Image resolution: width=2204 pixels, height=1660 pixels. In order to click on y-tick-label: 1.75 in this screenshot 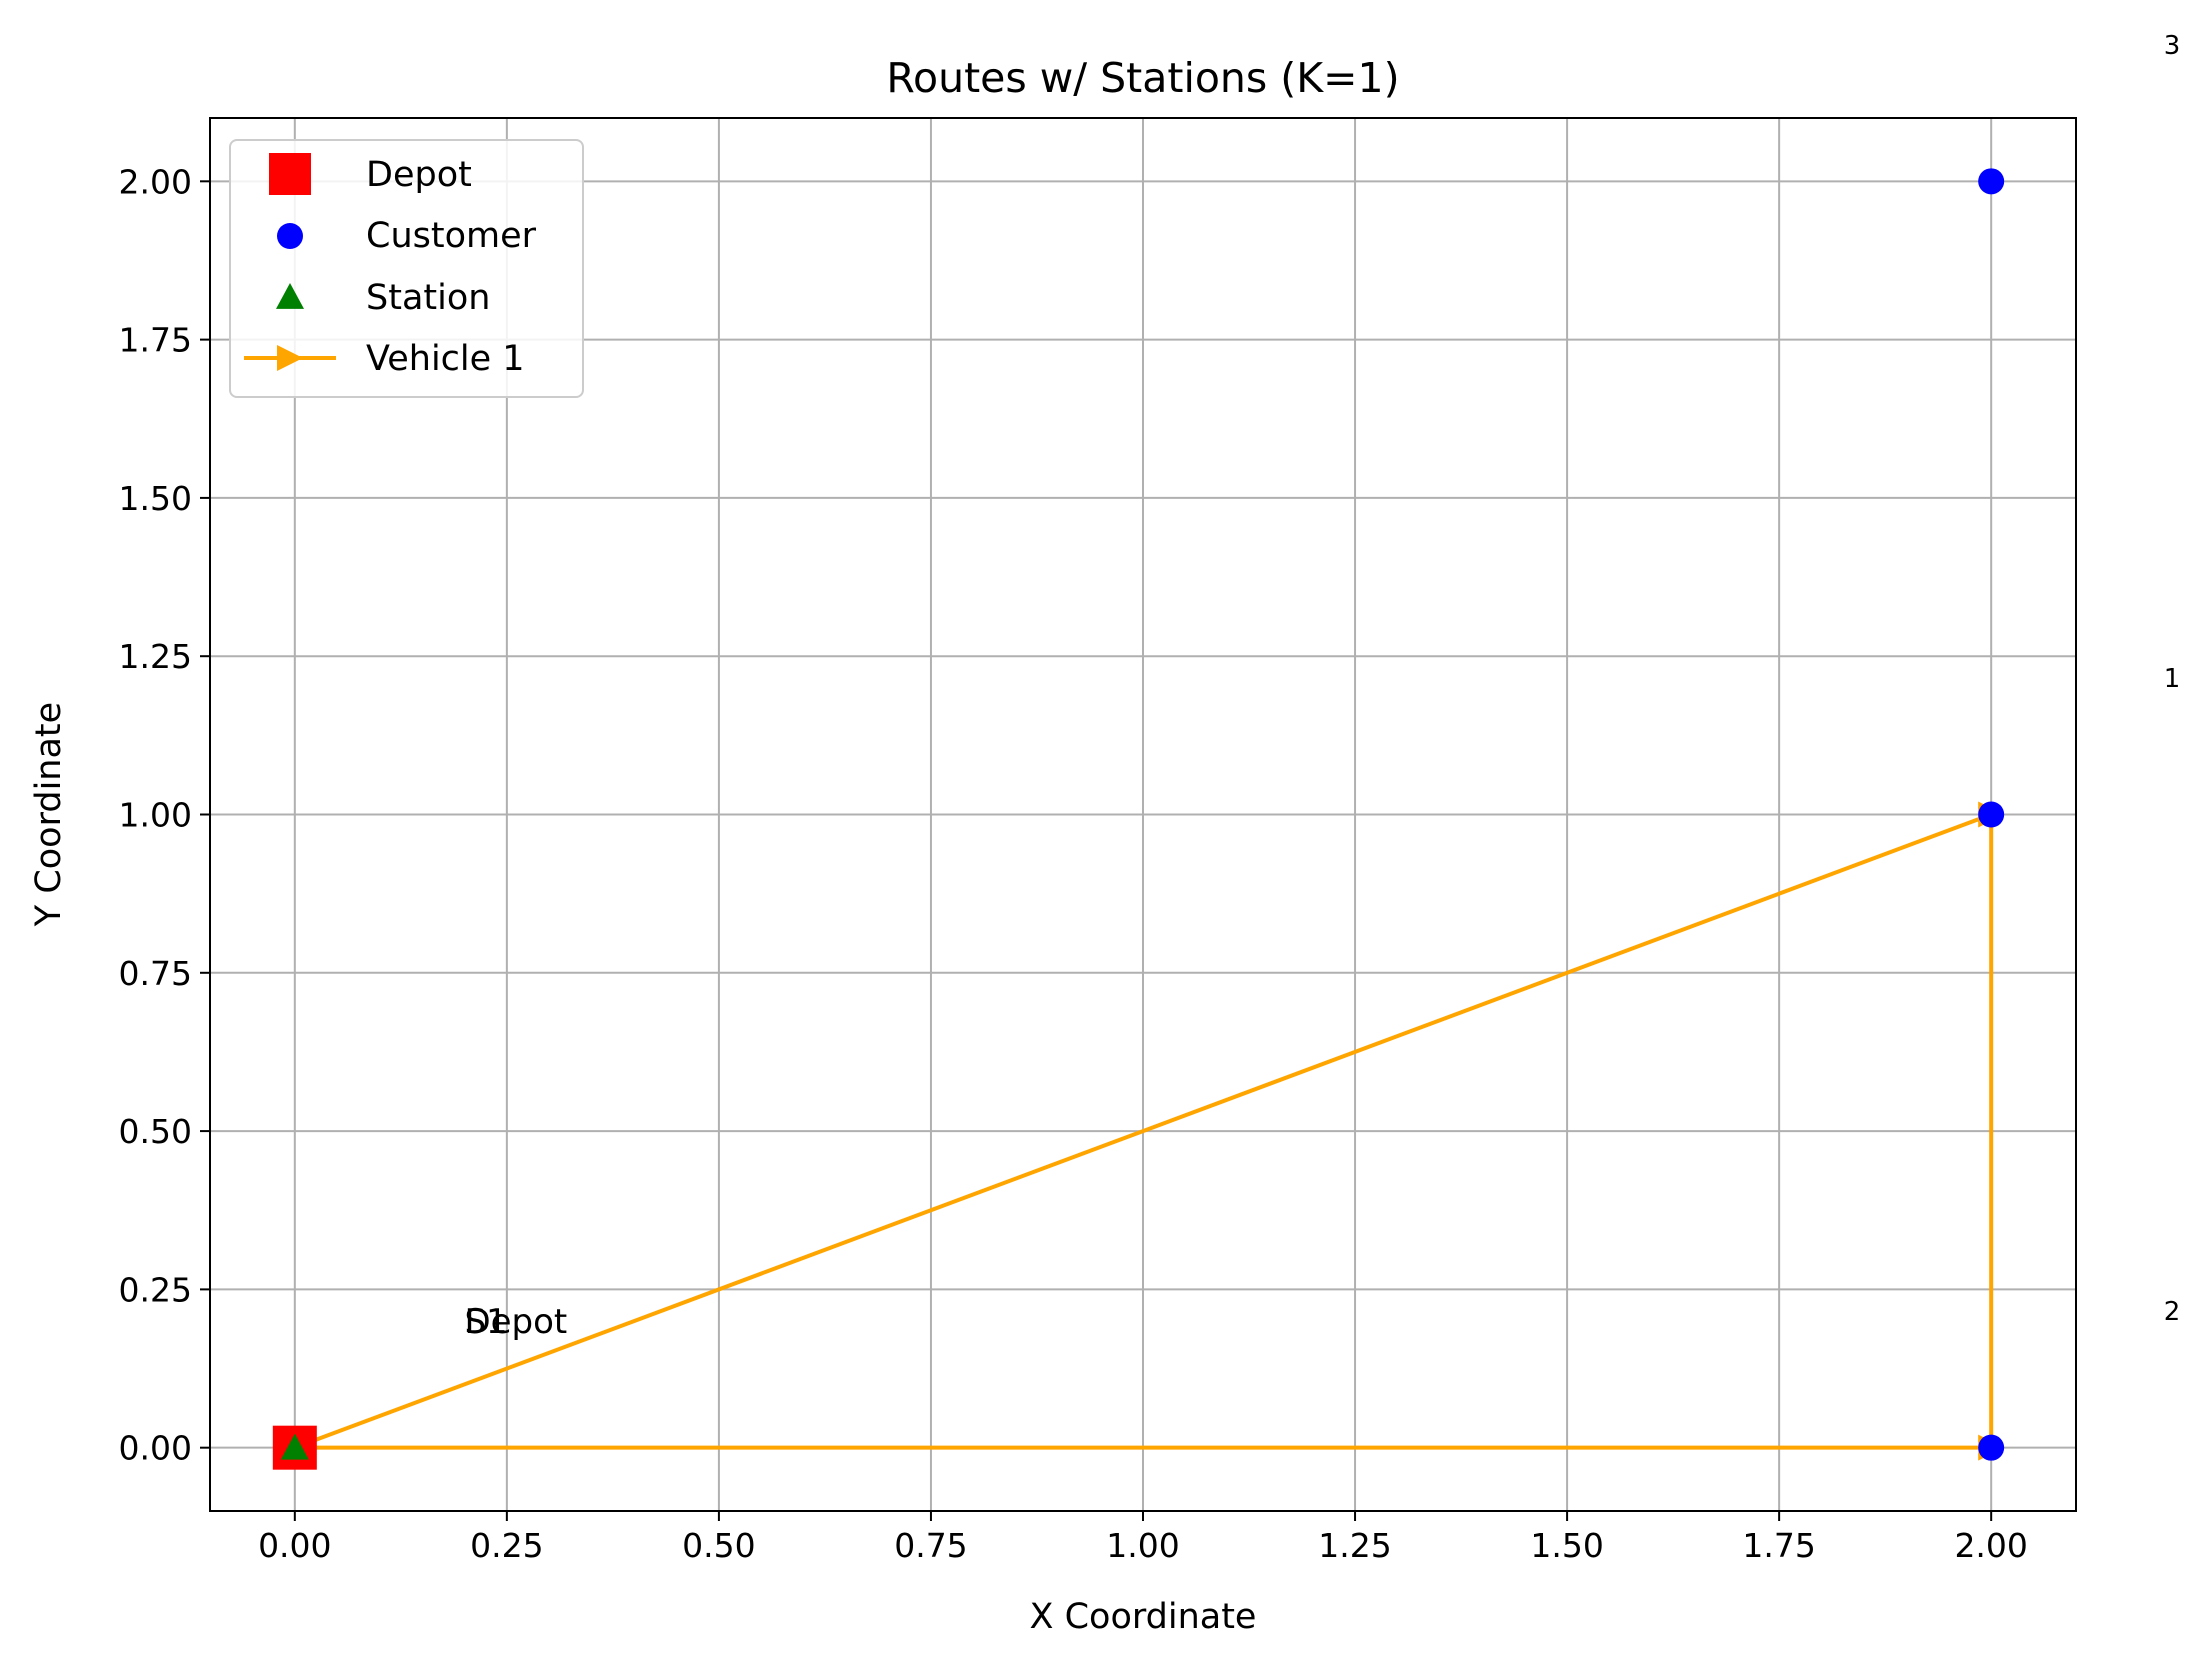, I will do `click(155, 340)`.